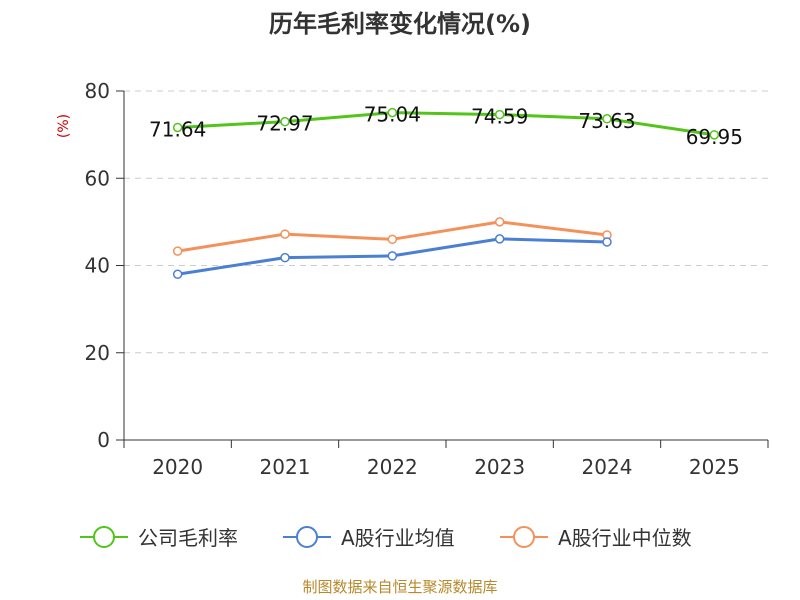 The image size is (800, 600). What do you see at coordinates (97, 91) in the screenshot?
I see `y-tick-label: 80` at bounding box center [97, 91].